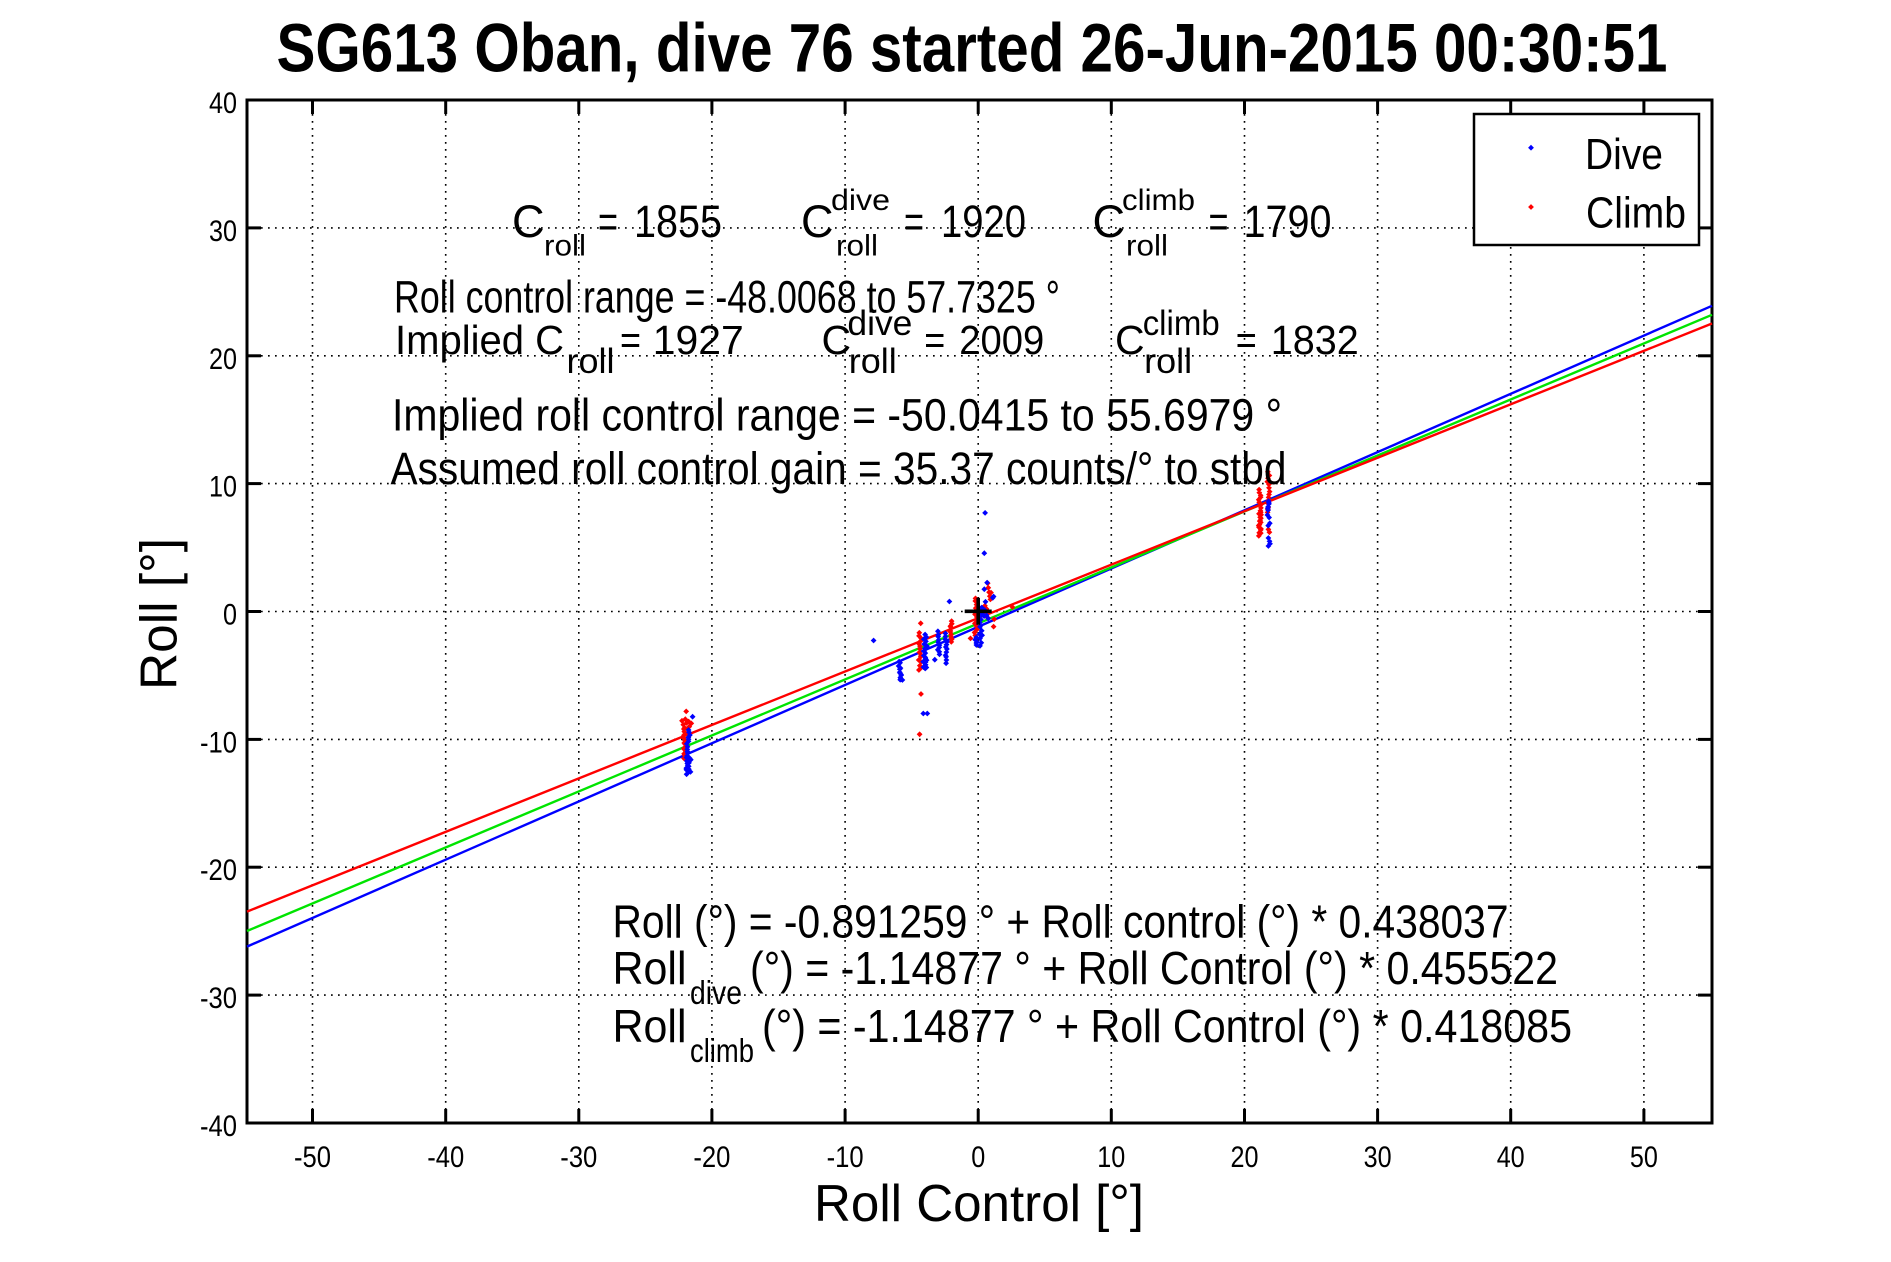 The height and width of the screenshot is (1262, 1891). I want to click on svg-text: 1832, so click(1315, 340).